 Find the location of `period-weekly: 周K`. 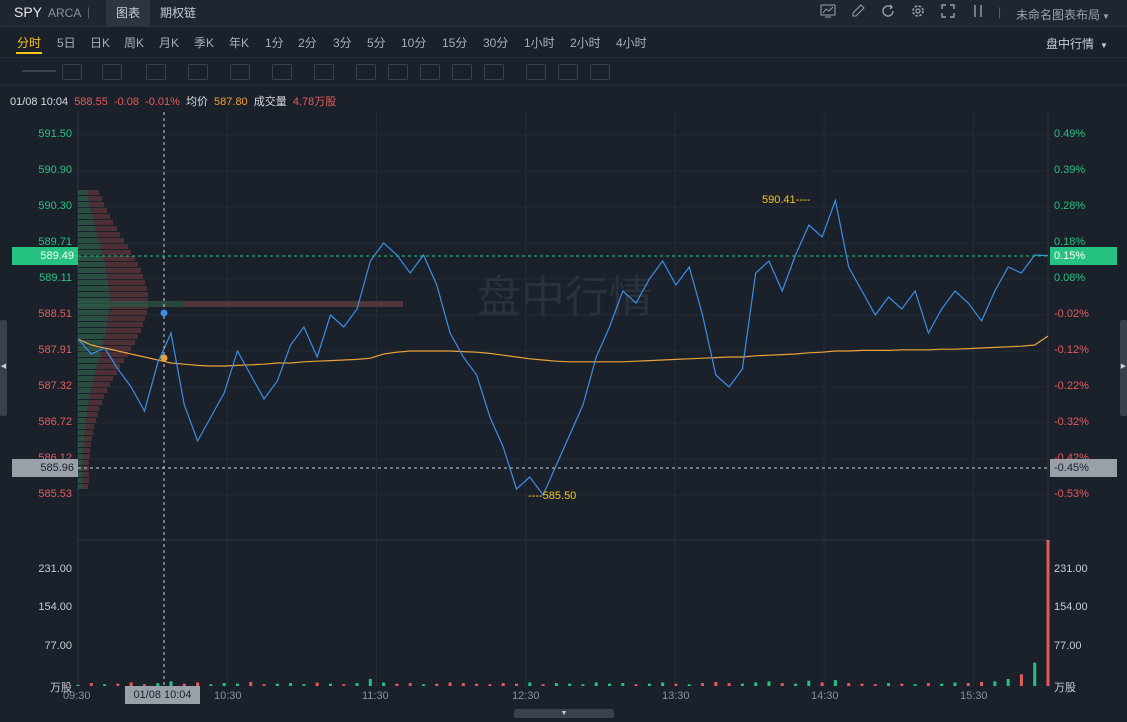

period-weekly: 周K is located at coordinates (134, 43).